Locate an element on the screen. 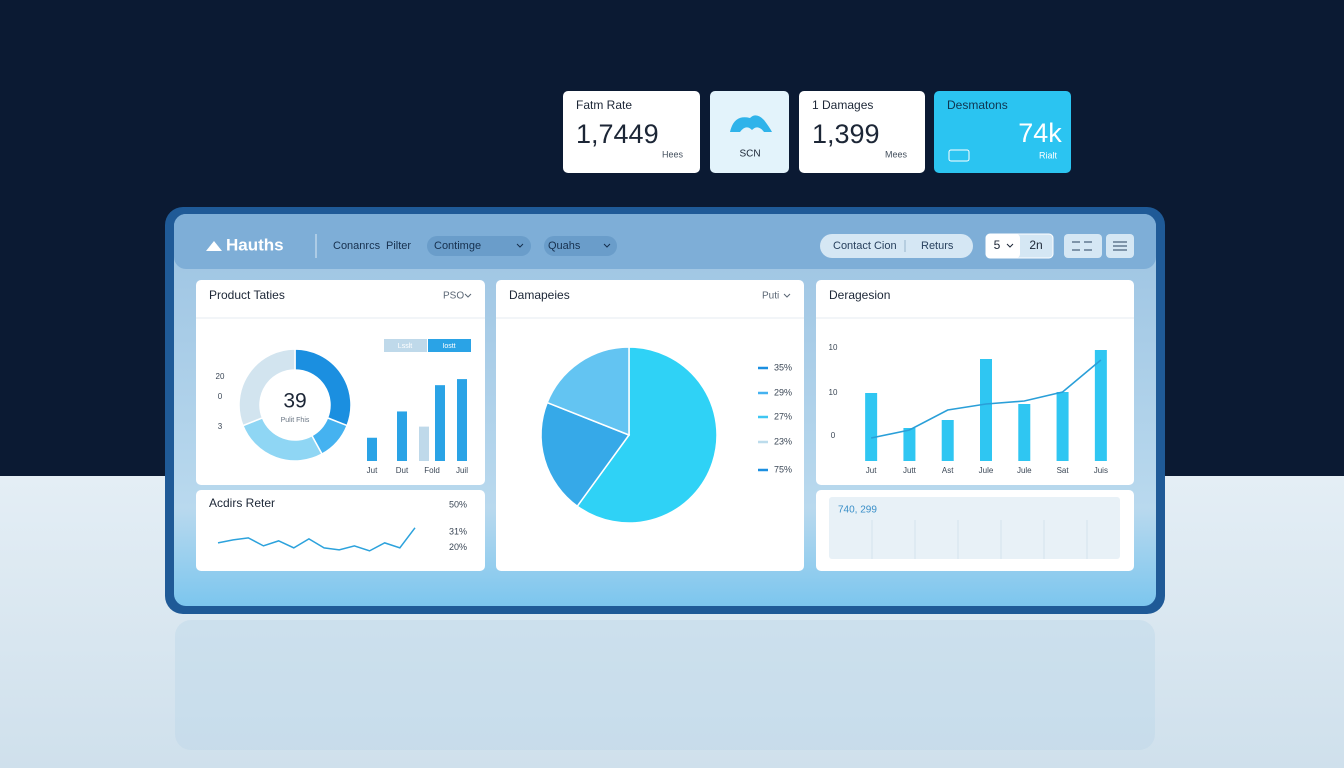 Image resolution: width=1344 pixels, height=768 pixels. stat-label: SCN is located at coordinates (749, 154).